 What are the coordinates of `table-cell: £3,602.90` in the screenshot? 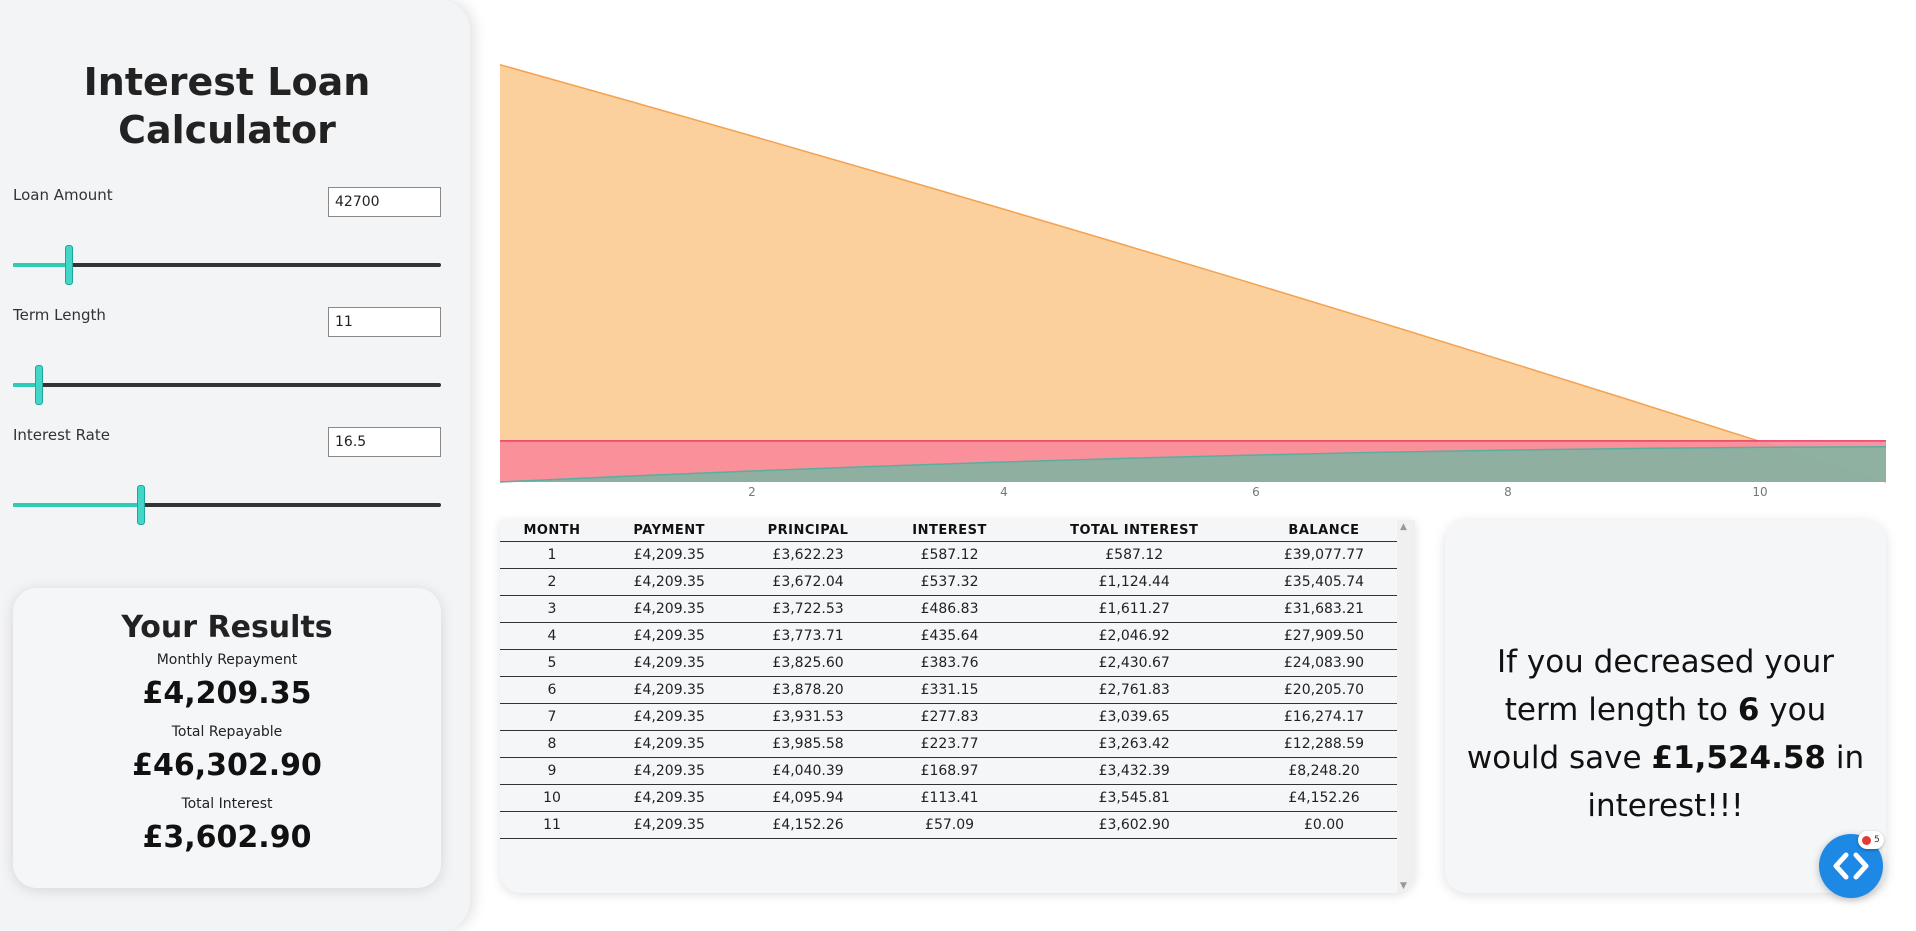 It's located at (1134, 825).